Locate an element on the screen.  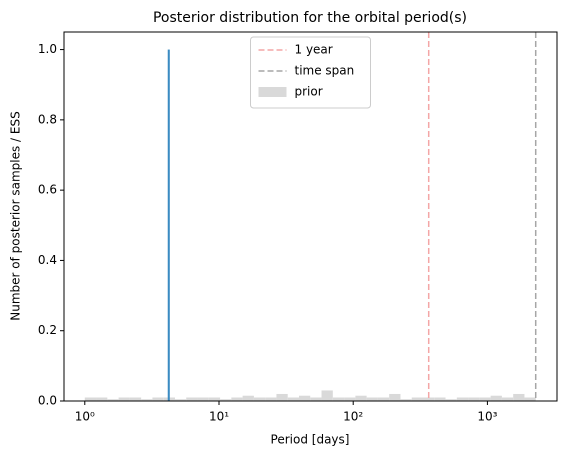
y-axis-label: Number of posterior samples / ESS is located at coordinates (16, 215).